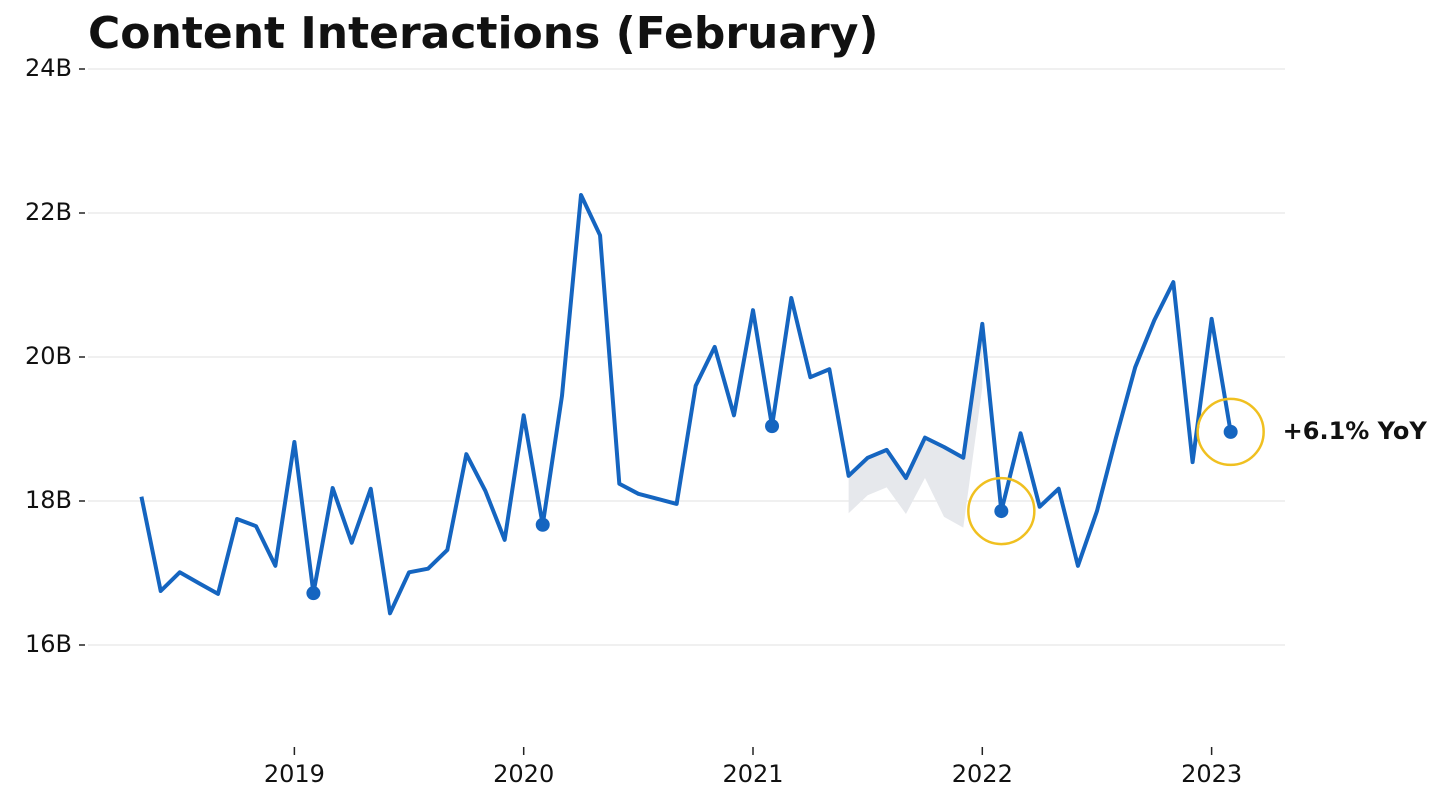 The height and width of the screenshot is (788, 1439). What do you see at coordinates (48, 356) in the screenshot?
I see `y-tick-label: 20B` at bounding box center [48, 356].